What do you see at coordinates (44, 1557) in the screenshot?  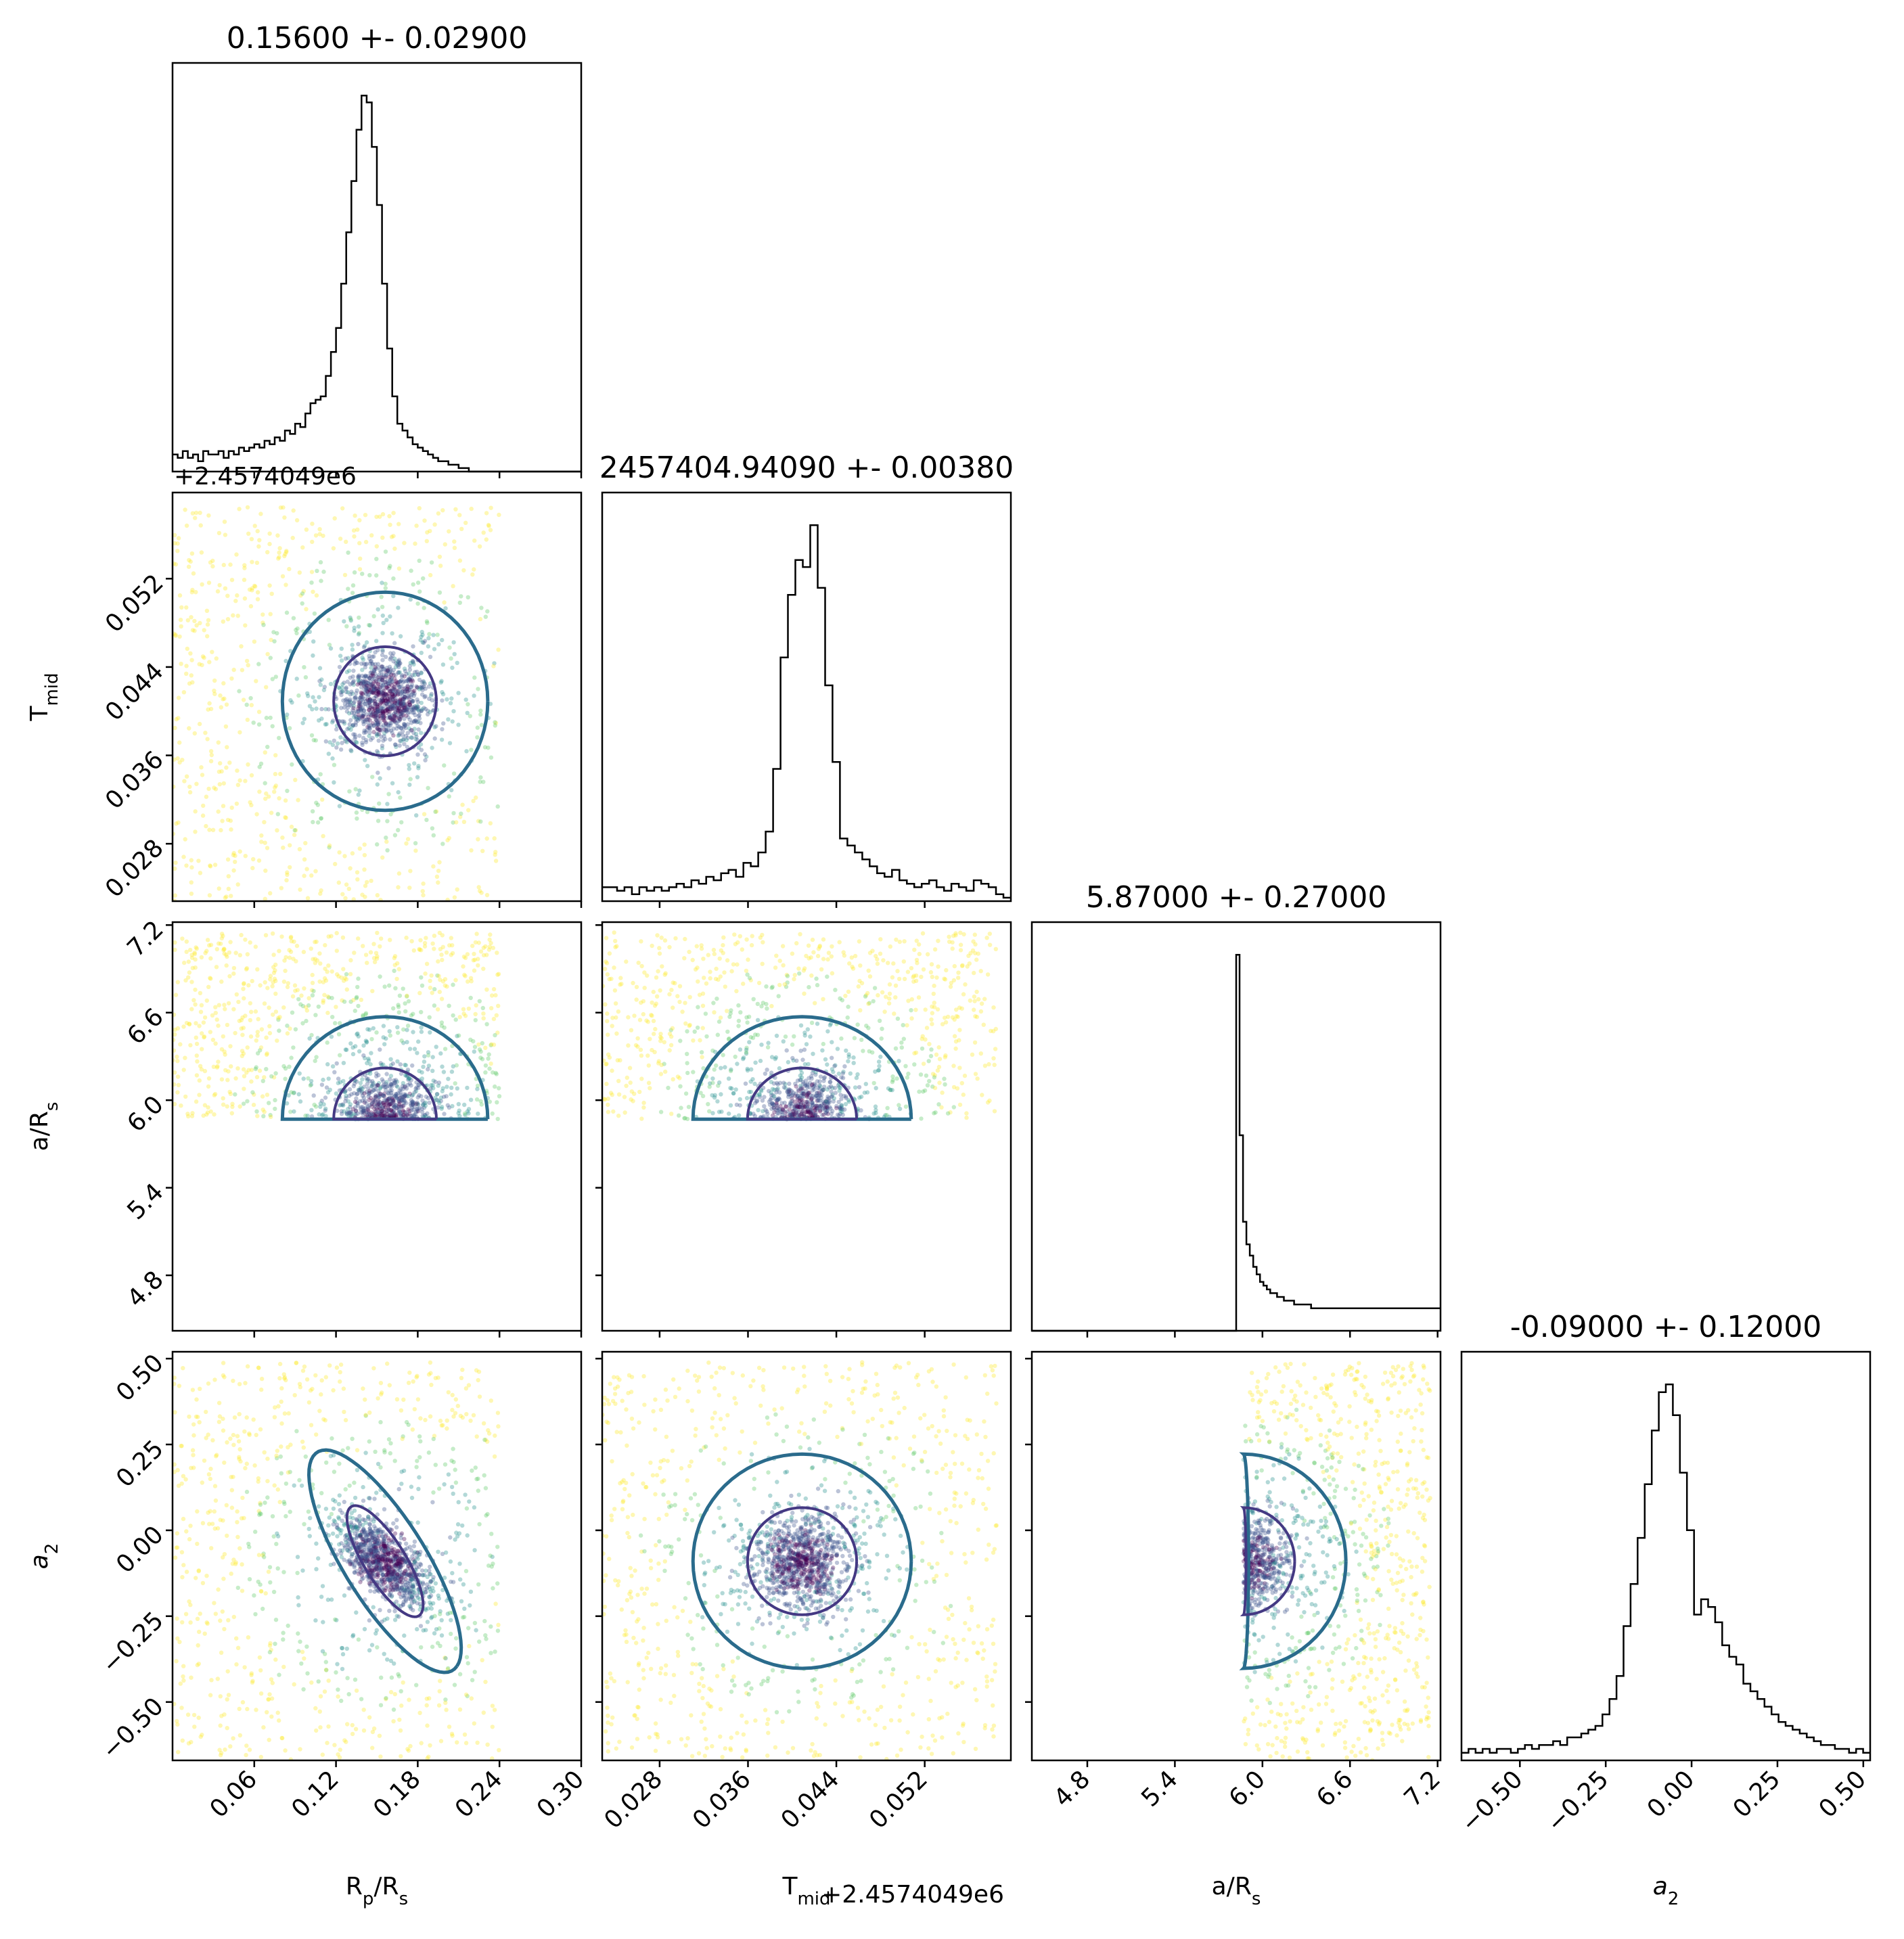 I see `y-axis-label-a2: a2` at bounding box center [44, 1557].